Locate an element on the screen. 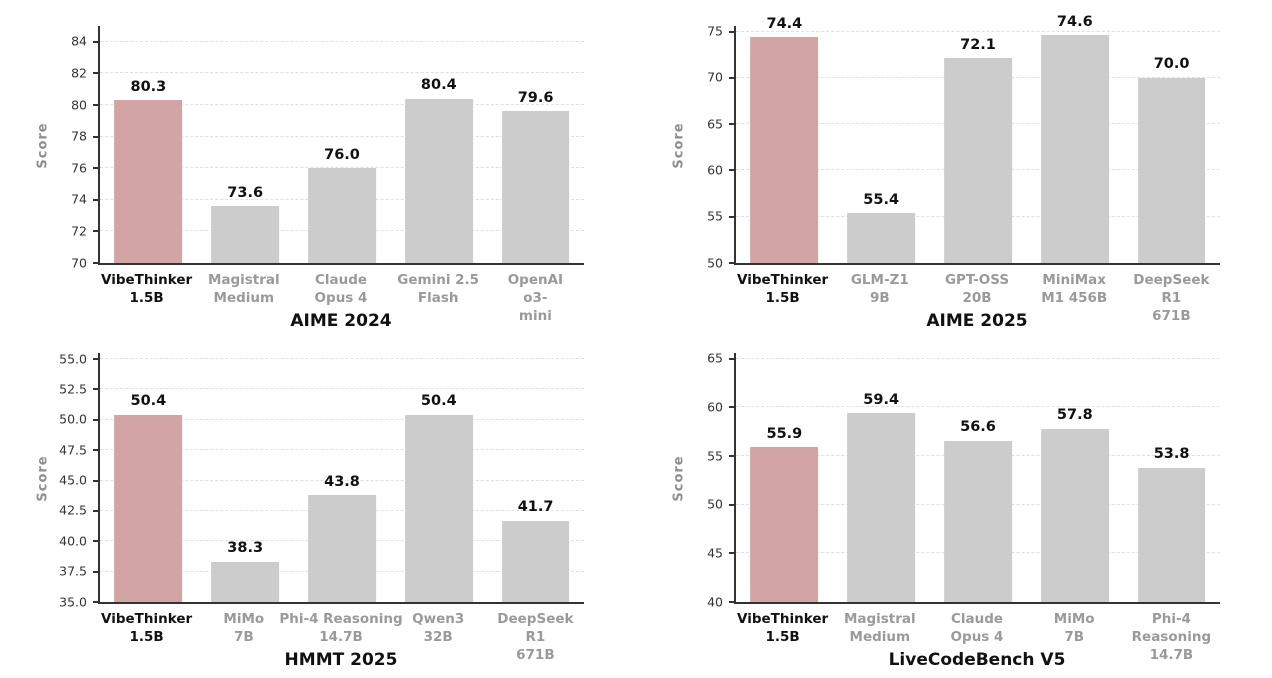  x-category-label: Qwen3 32B is located at coordinates (438, 628).